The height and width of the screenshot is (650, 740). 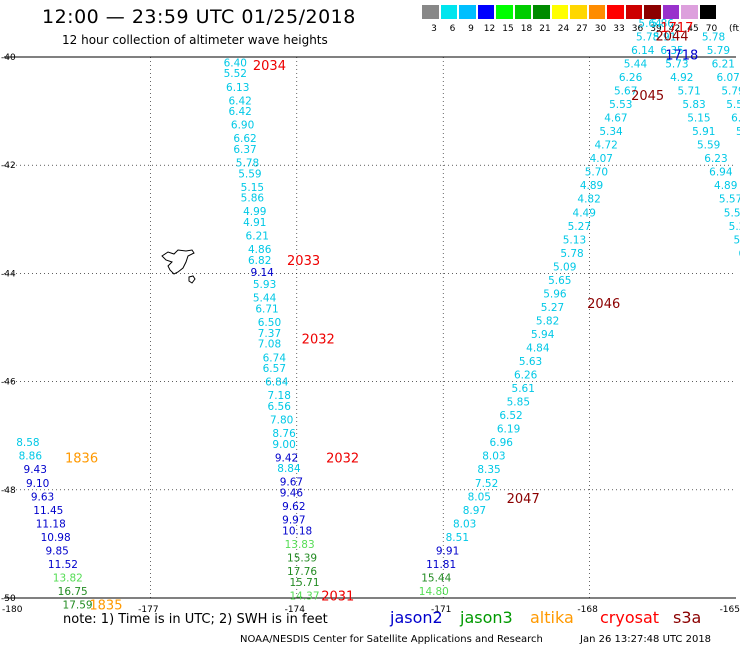 What do you see at coordinates (486, 617) in the screenshot?
I see `satellite-label-jason3: jason3` at bounding box center [486, 617].